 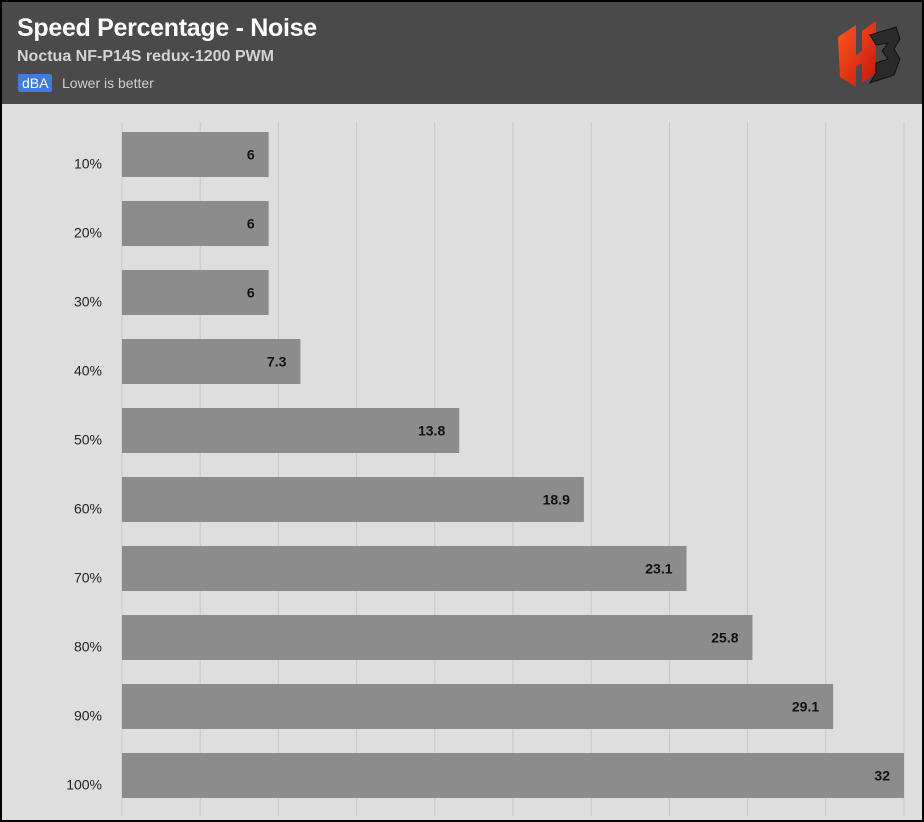 I want to click on value-label: 29.1, so click(x=805, y=707).